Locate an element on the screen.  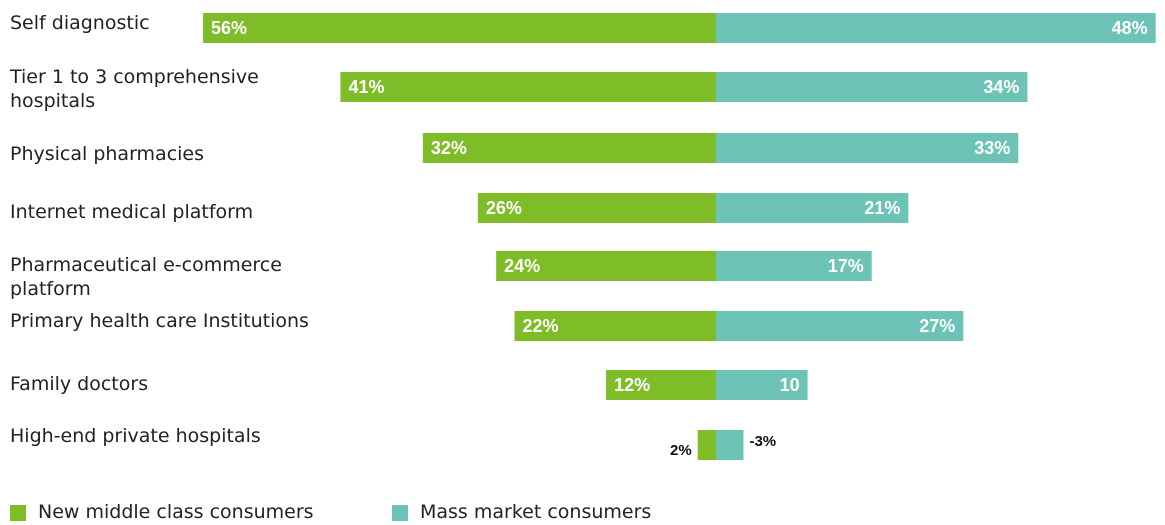
value-label: 24% is located at coordinates (522, 266).